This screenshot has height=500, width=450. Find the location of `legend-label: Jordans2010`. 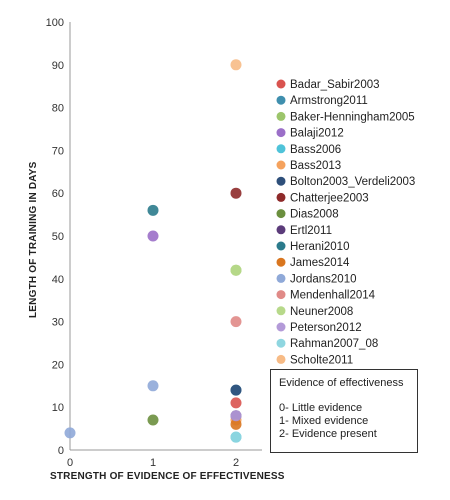

legend-label: Jordans2010 is located at coordinates (323, 279).